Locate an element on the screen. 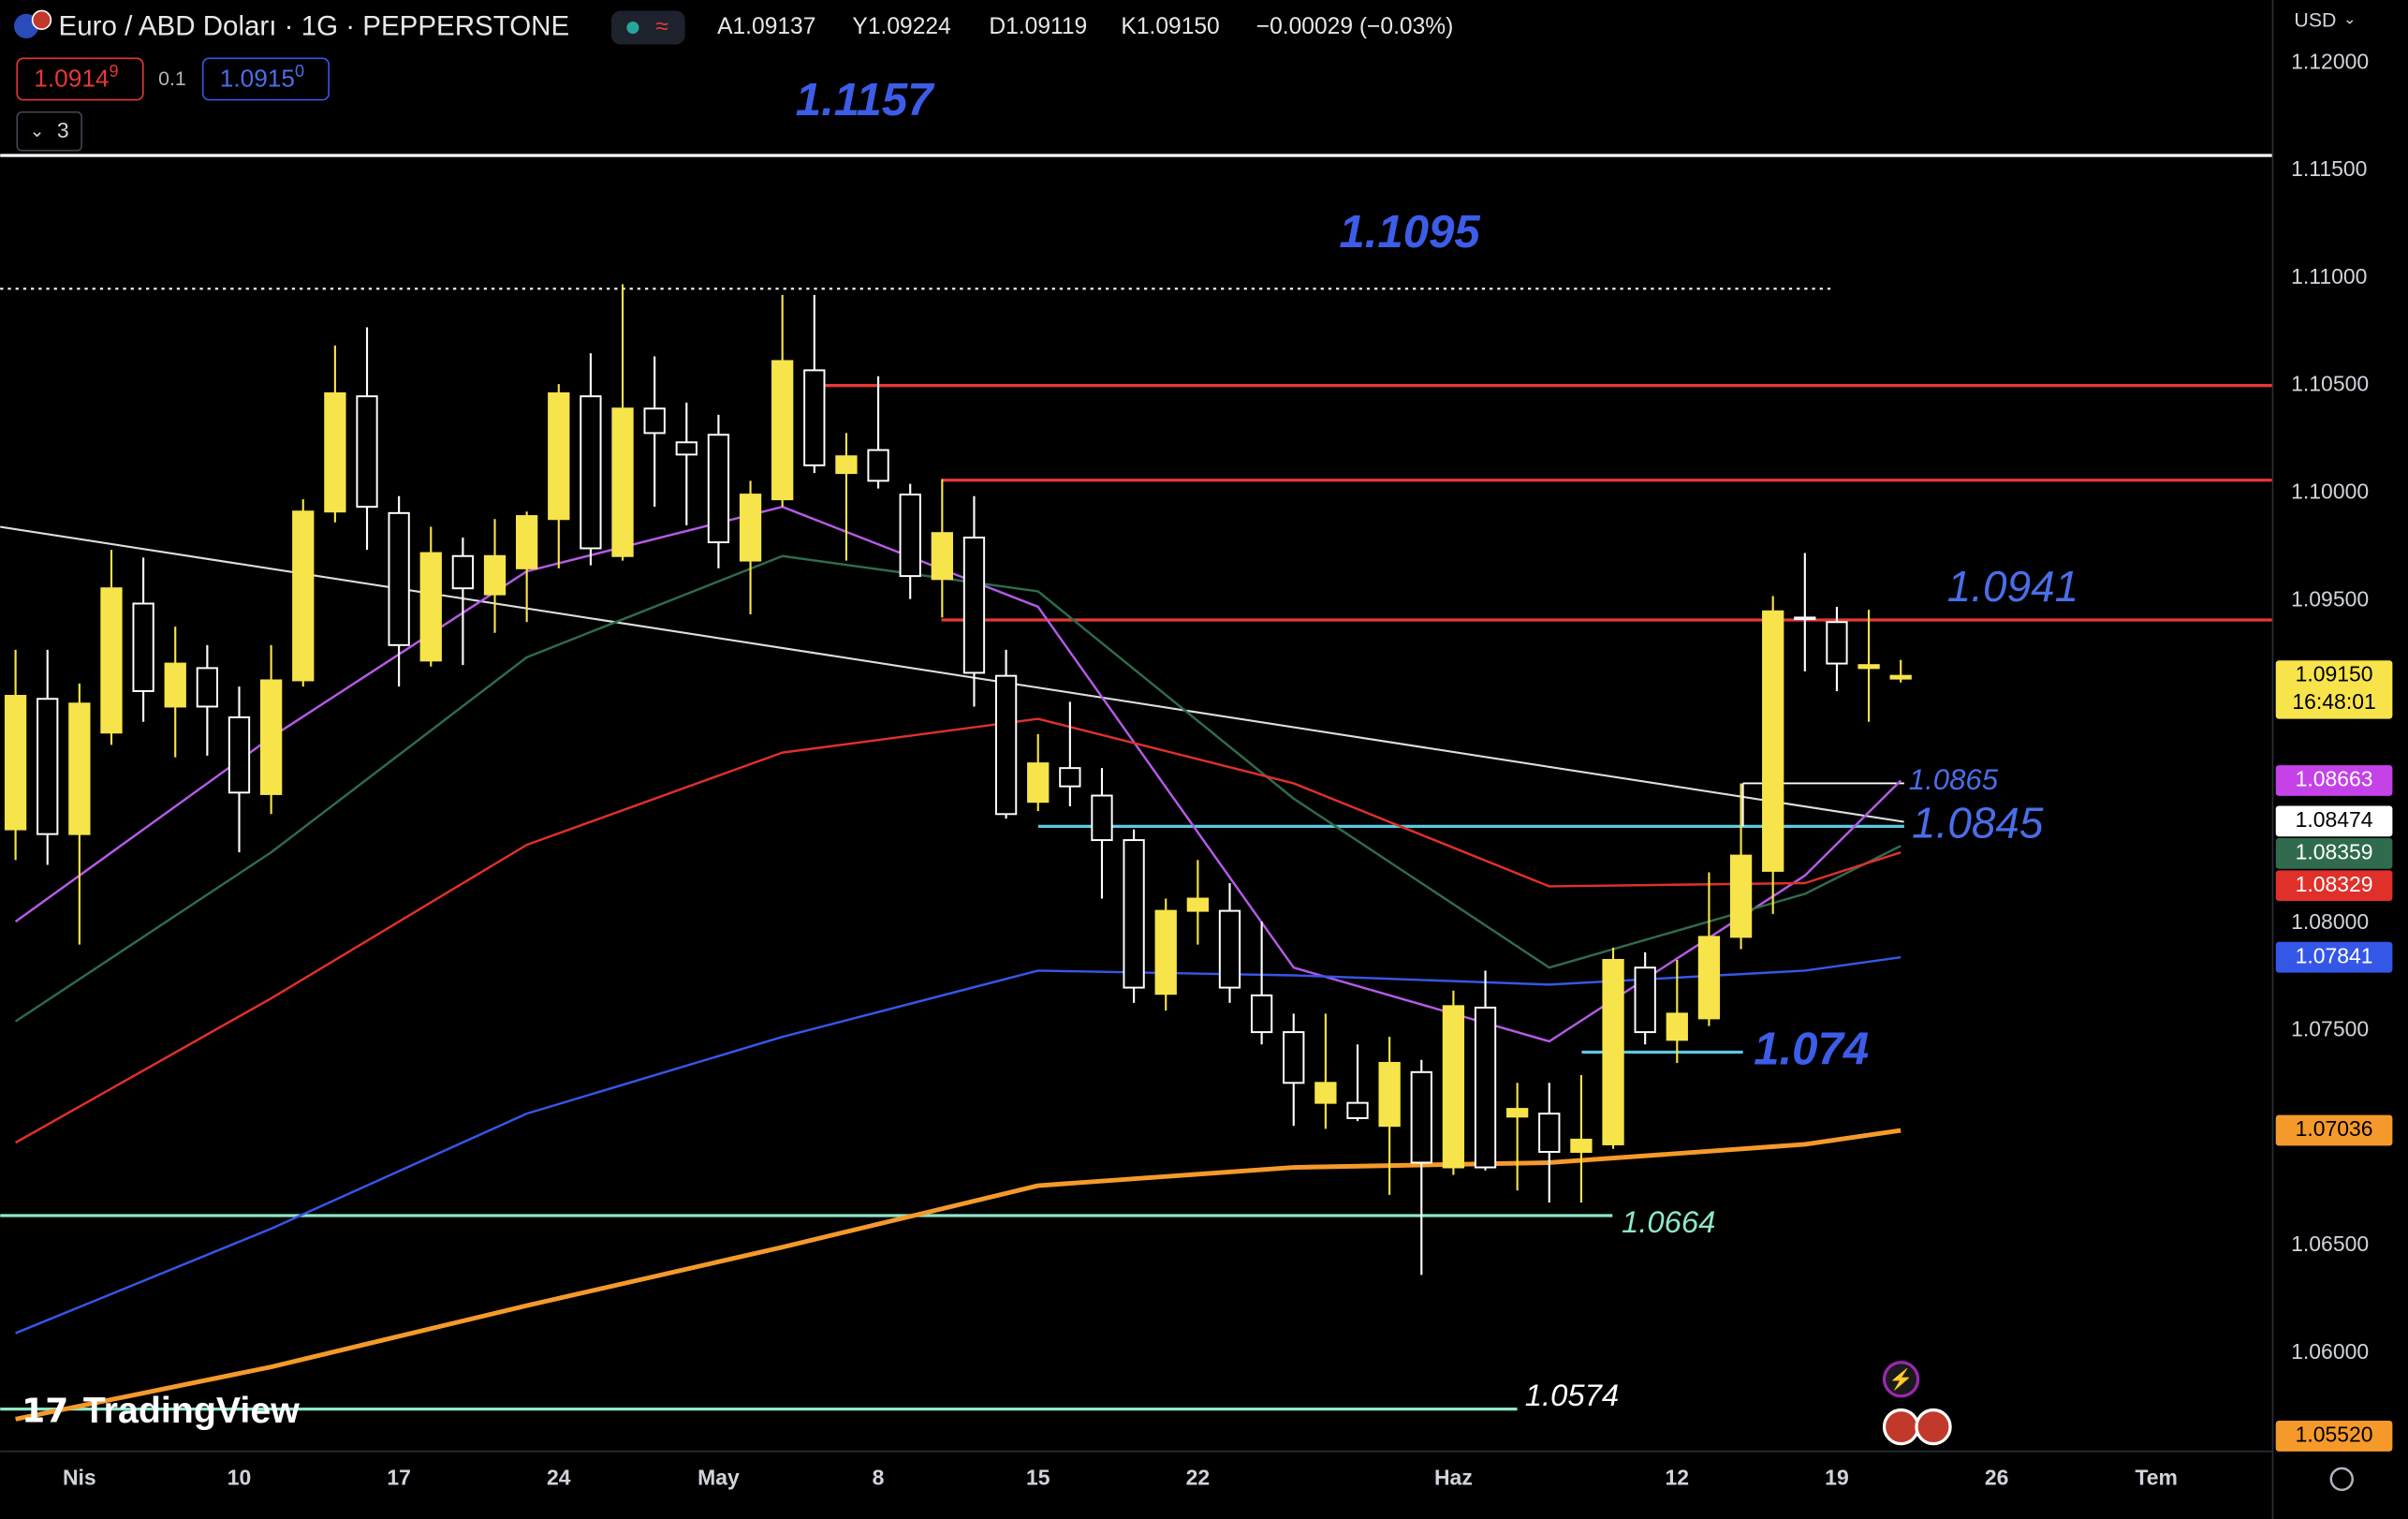 The image size is (2408, 1519). us-icon is located at coordinates (41, 19).